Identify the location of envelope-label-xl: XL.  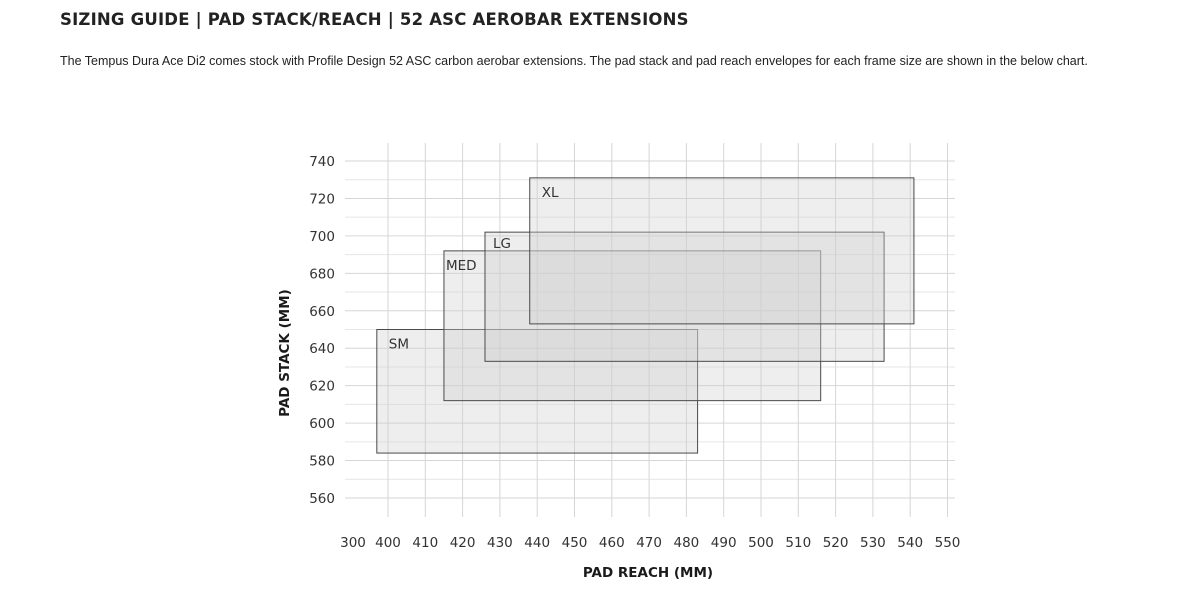
(550, 193).